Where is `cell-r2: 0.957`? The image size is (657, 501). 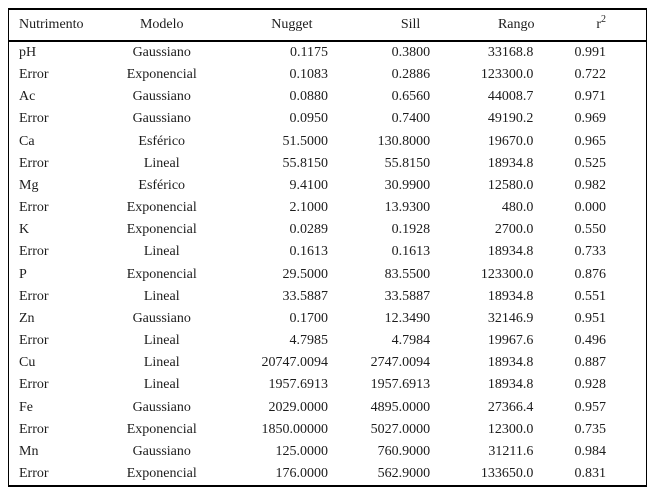
cell-r2: 0.957 is located at coordinates (590, 407).